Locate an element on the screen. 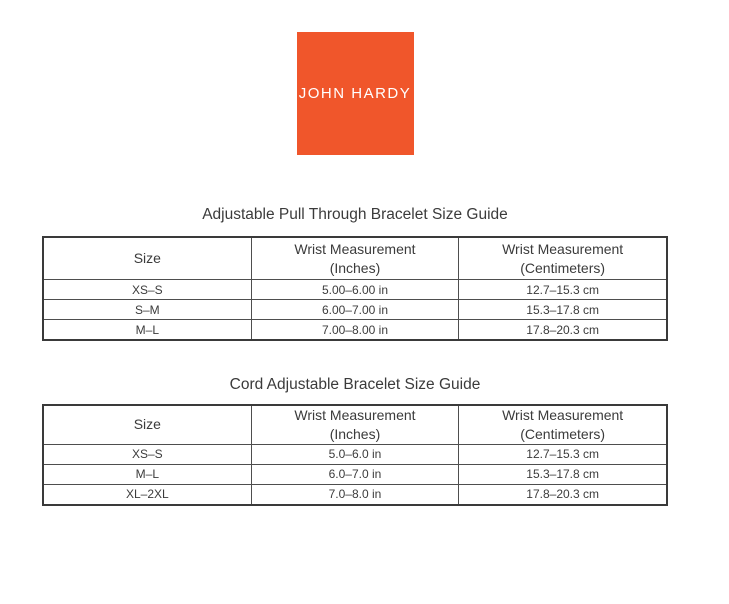  table-row: M–L 7.00–8.00 in 17.8–20.3 cm is located at coordinates (355, 330).